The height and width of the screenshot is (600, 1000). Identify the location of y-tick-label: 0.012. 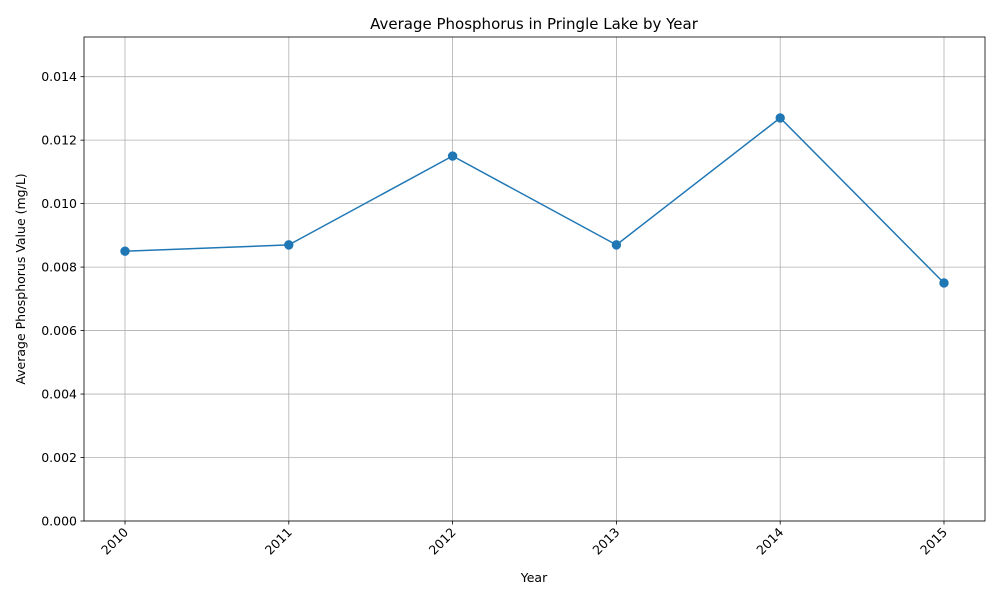
(59, 140).